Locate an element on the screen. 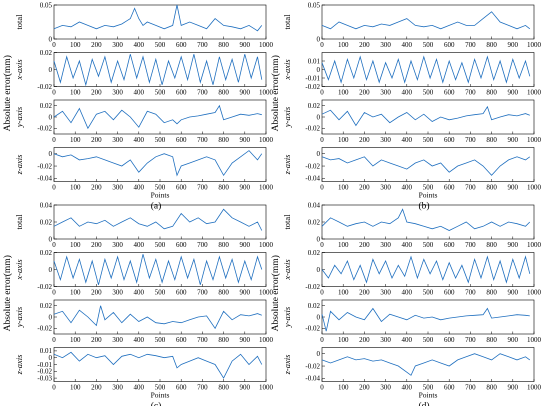 The image size is (550, 406). y-tick-label: -0.04 is located at coordinates (312, 179).